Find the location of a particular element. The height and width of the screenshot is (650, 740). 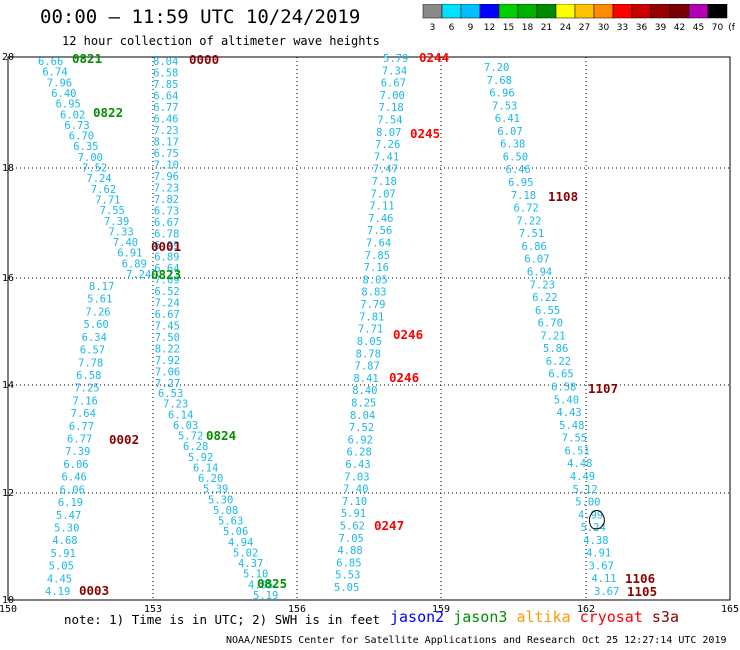

wave-height-value: 6.28 is located at coordinates (195, 447).